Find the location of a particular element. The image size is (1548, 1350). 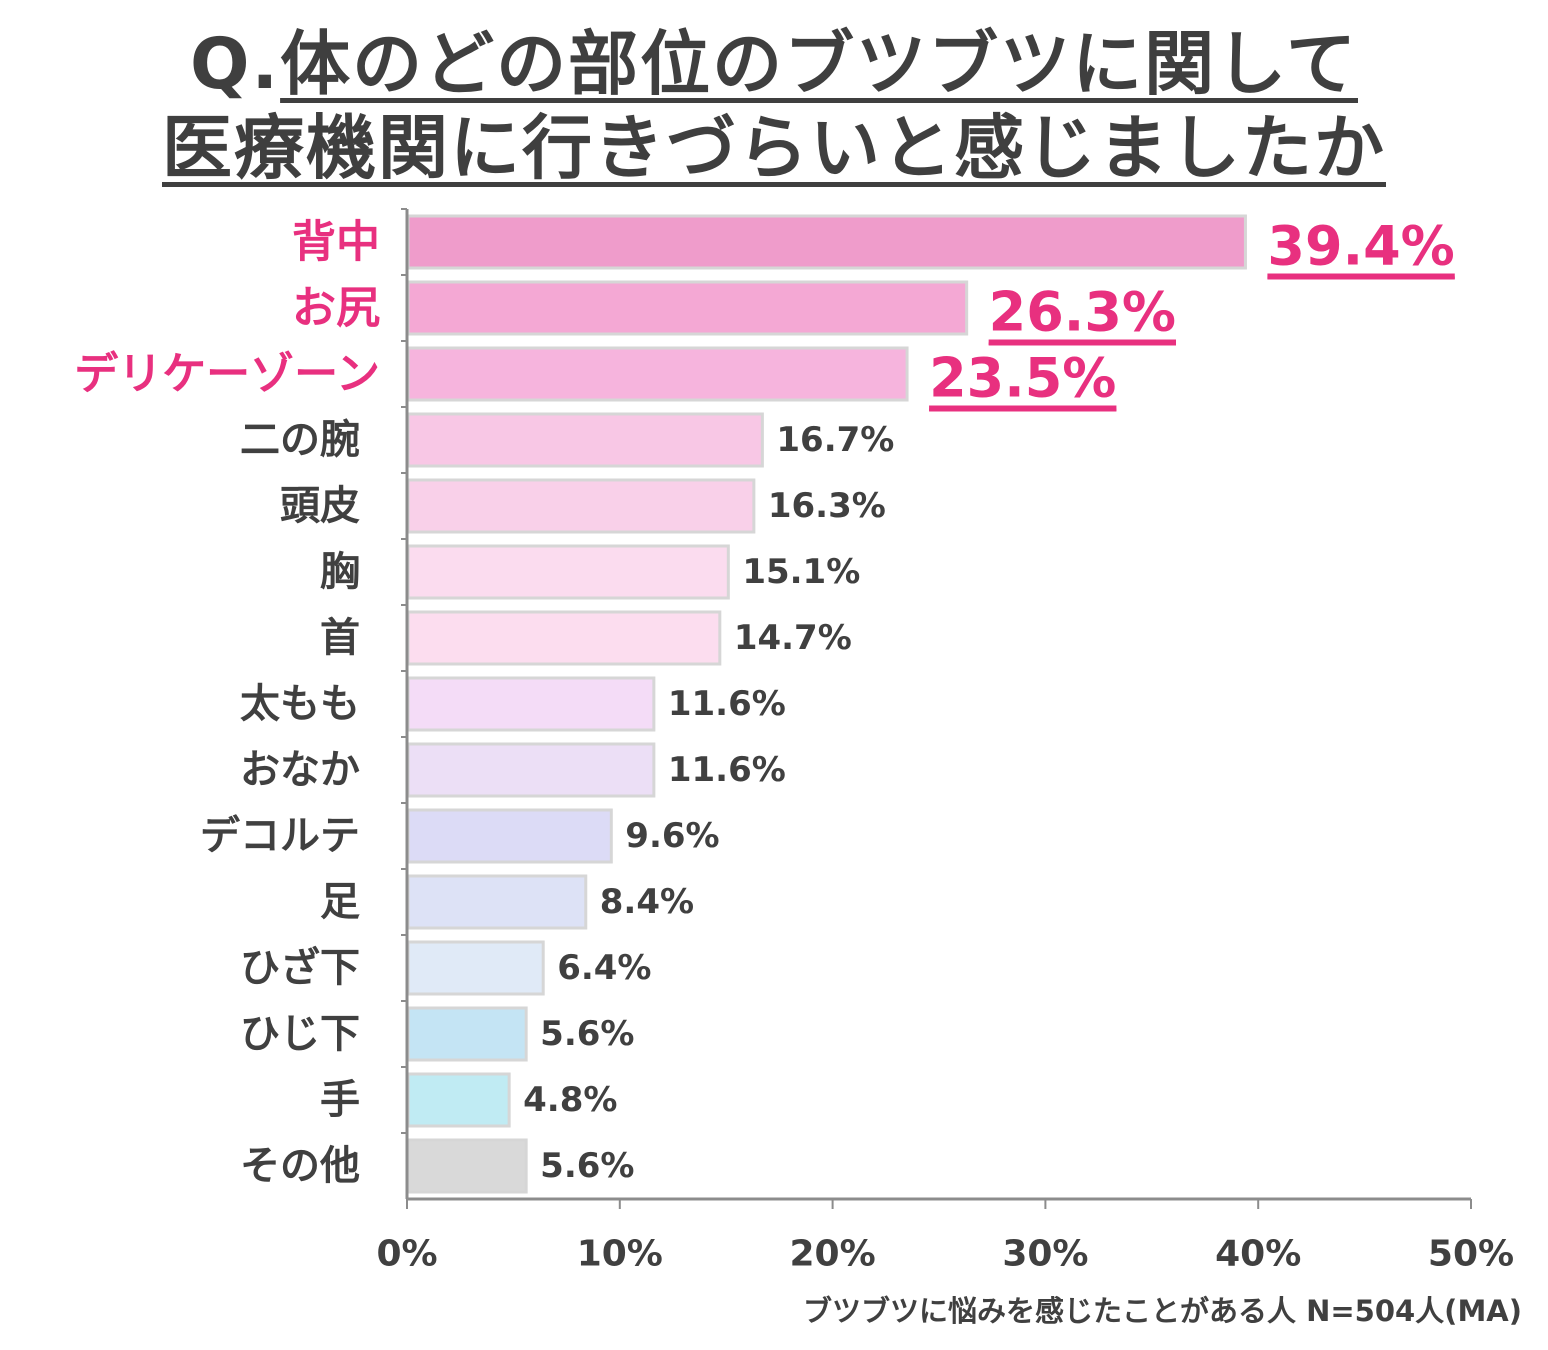

title-text-2: 医療機関に行きづらいと感じましたか is located at coordinates (774, 148).